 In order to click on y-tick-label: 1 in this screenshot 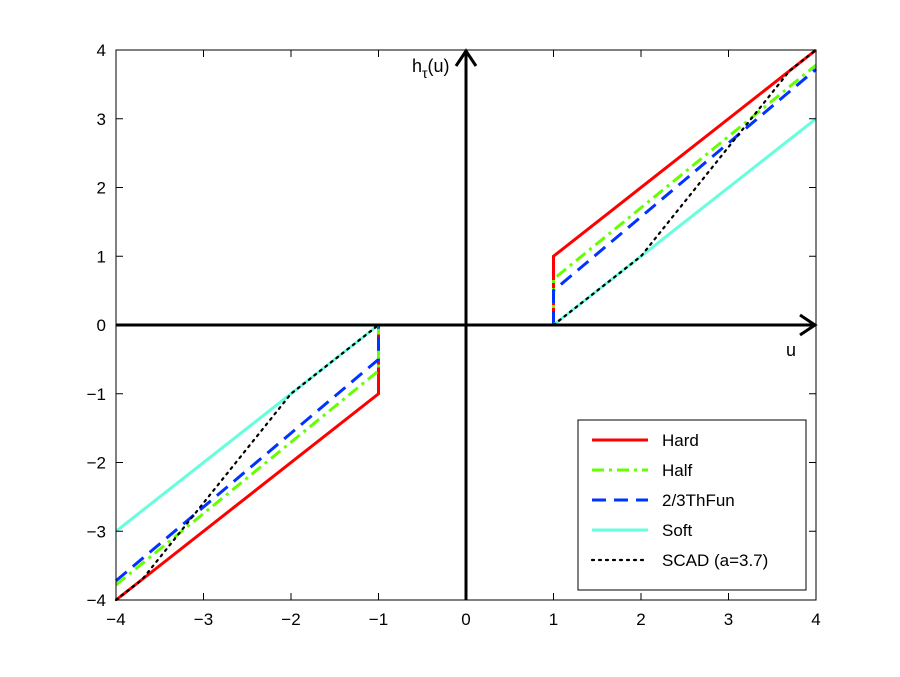, I will do `click(101, 256)`.